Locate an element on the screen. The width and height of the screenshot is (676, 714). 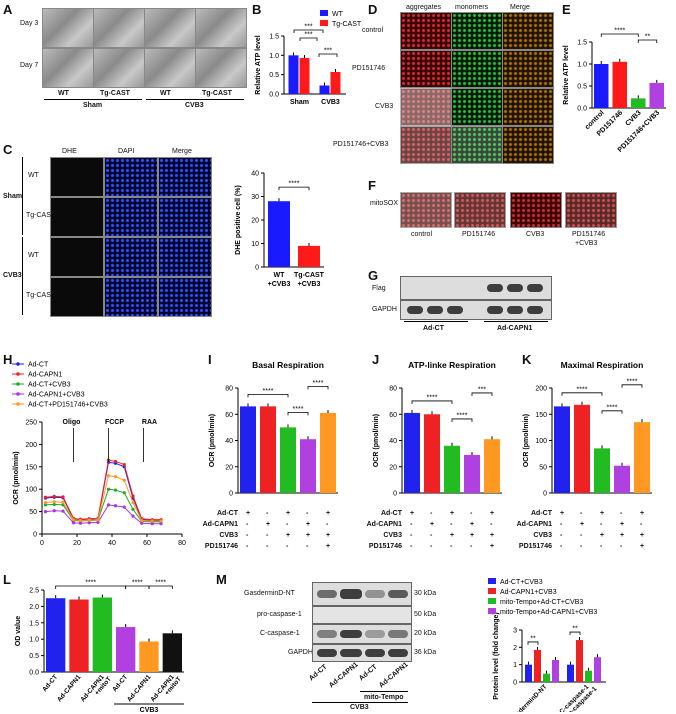
y-tick-label: 100 is located at coordinates (31, 490).